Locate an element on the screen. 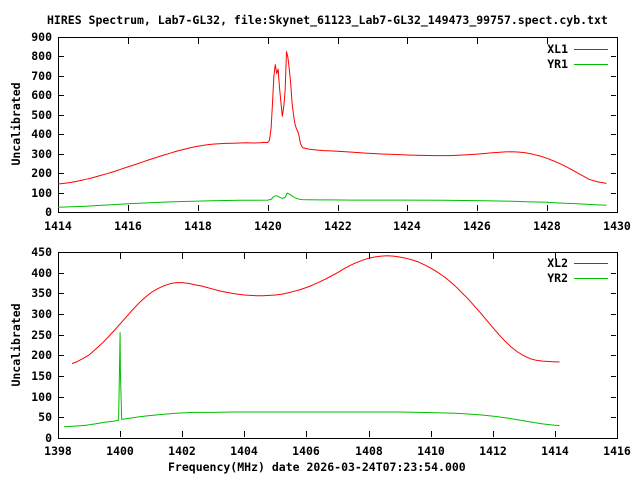 The width and height of the screenshot is (640, 480). x-tick-label: 1424 is located at coordinates (407, 226).